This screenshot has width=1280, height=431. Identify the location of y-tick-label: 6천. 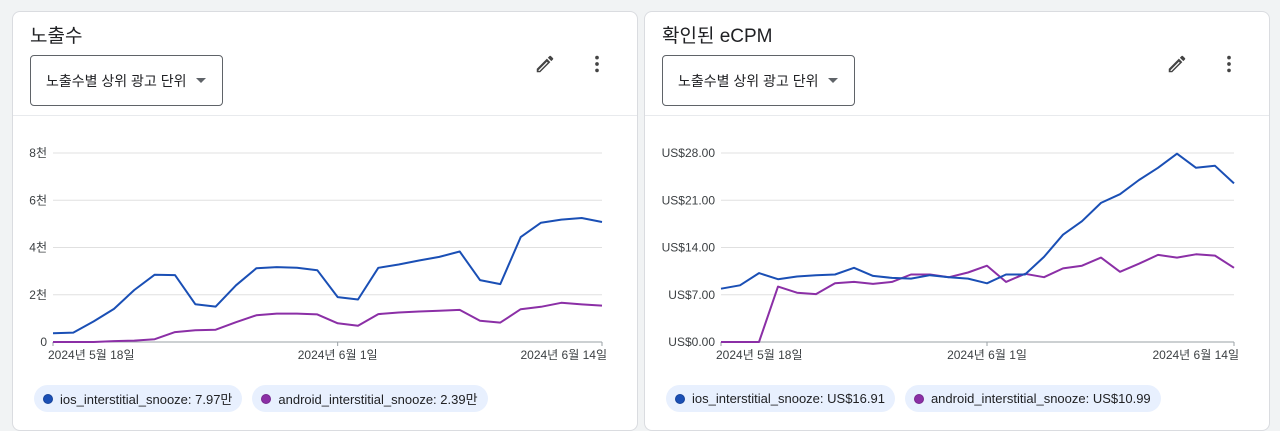
(38, 199).